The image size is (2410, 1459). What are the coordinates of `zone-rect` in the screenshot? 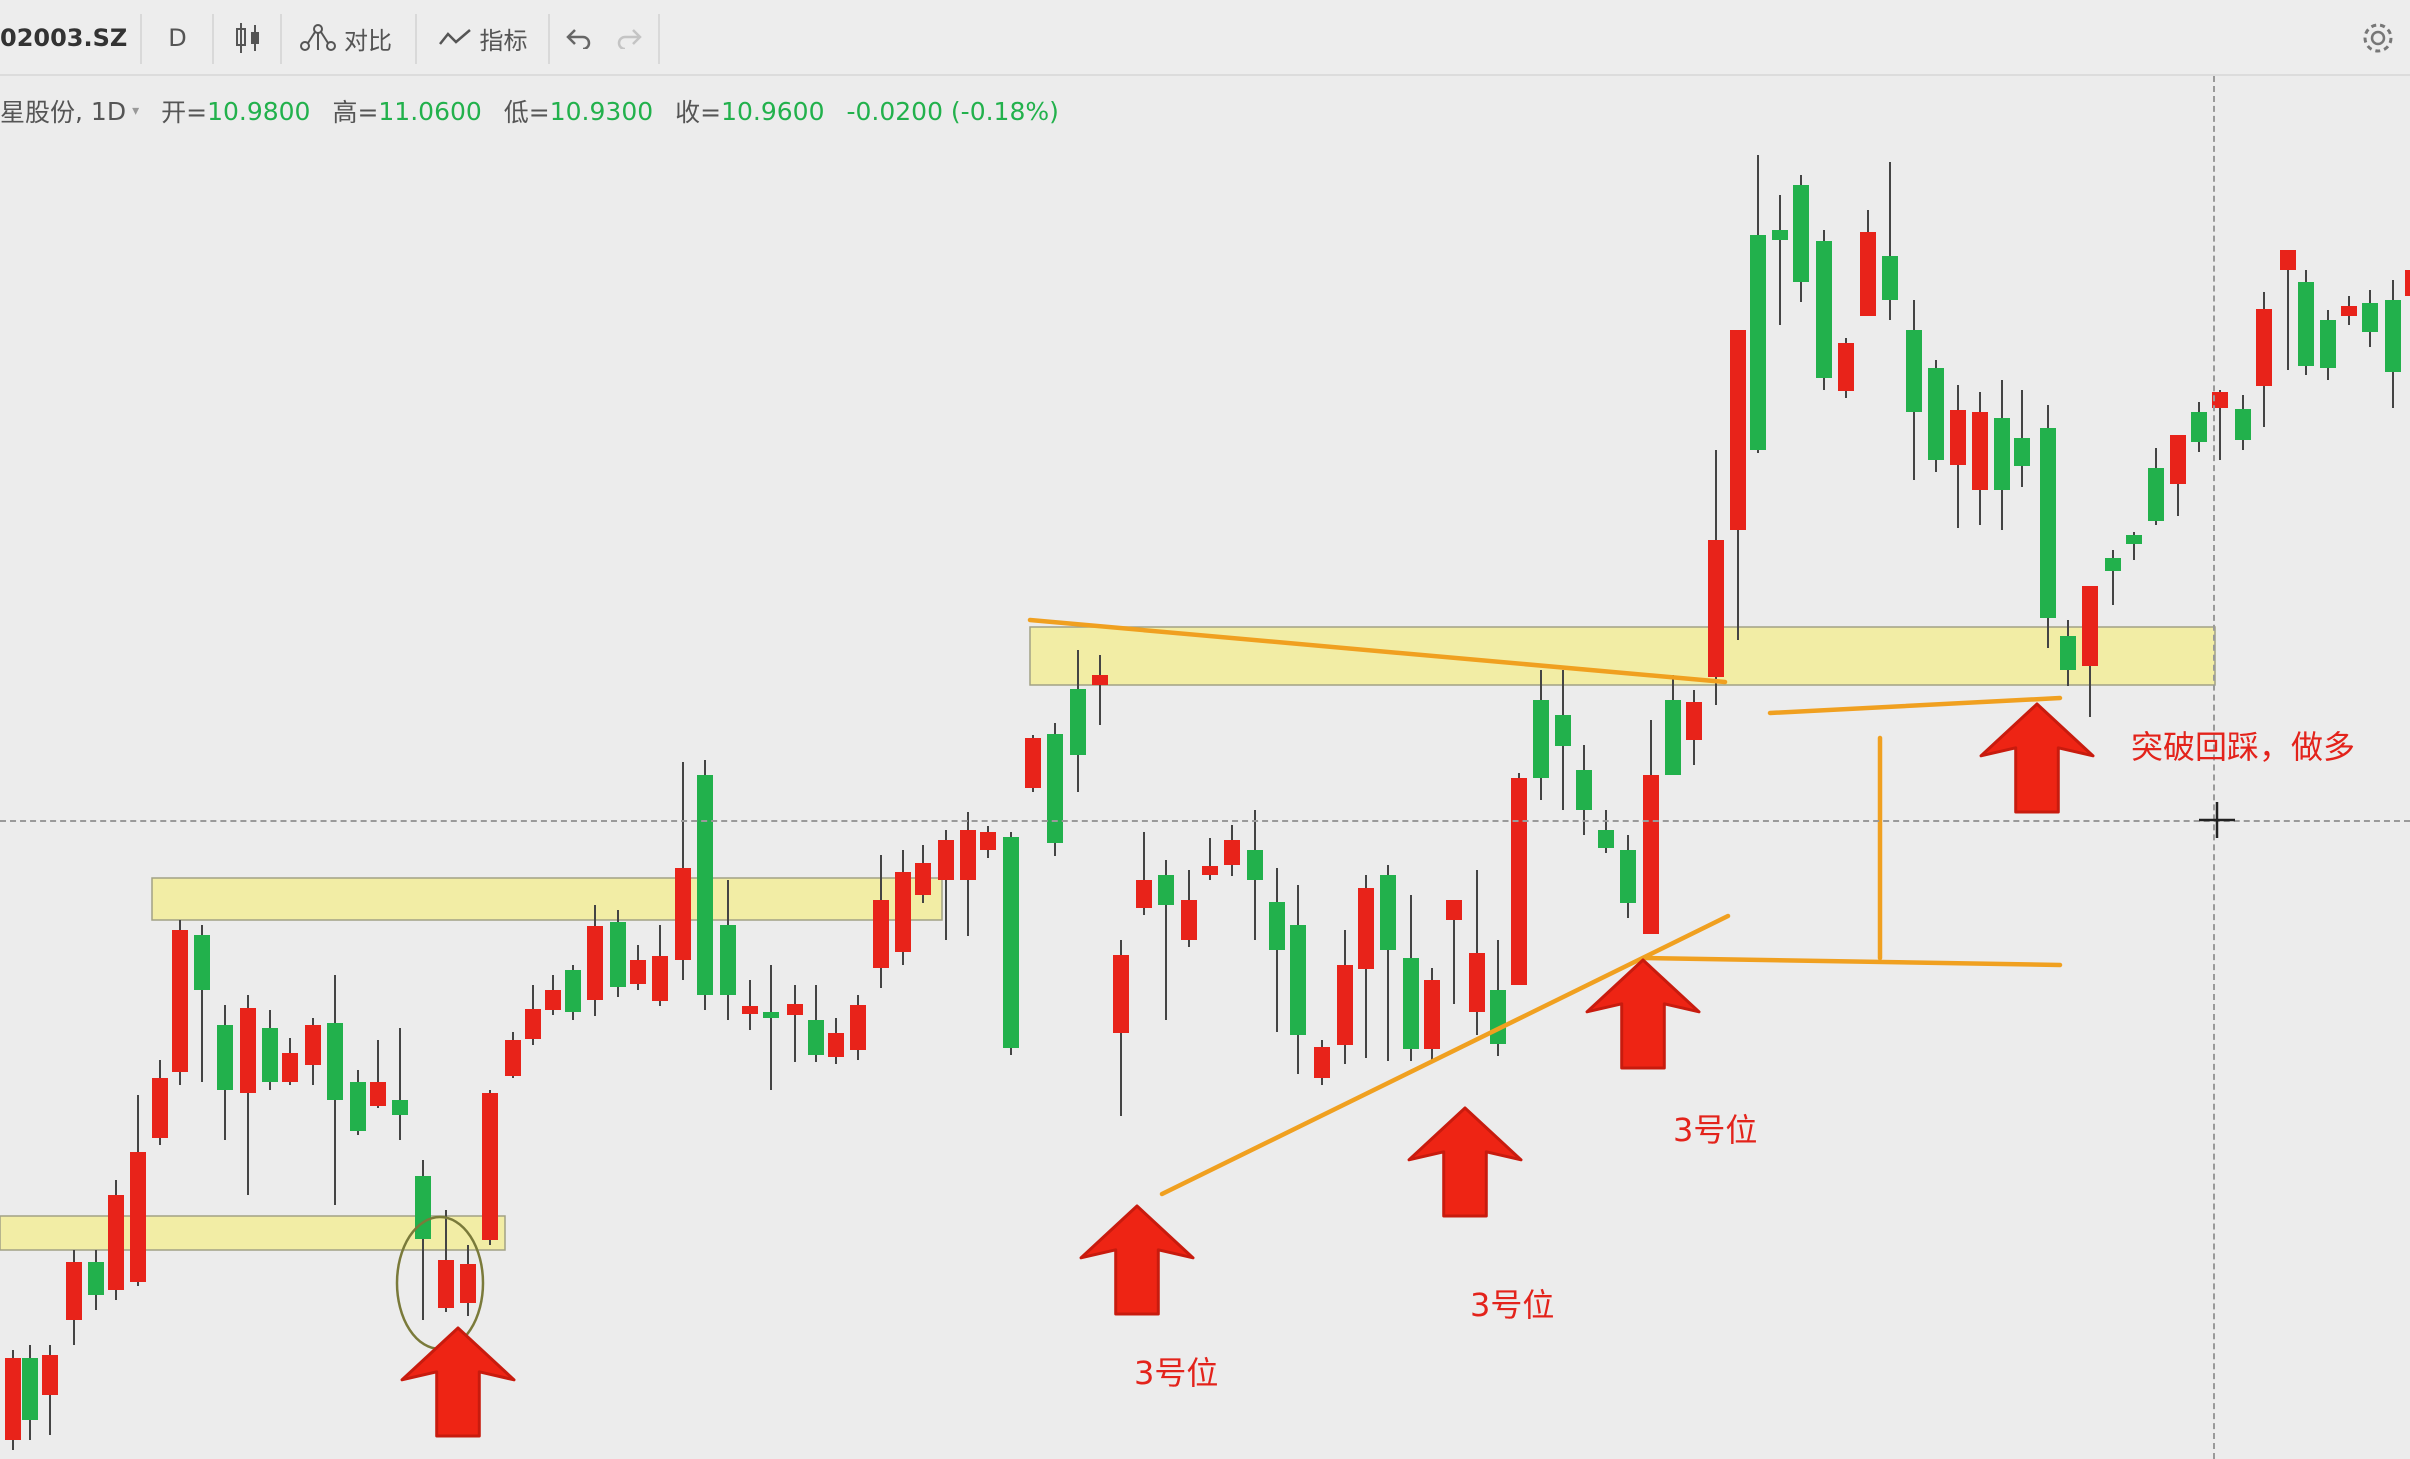 It's located at (547, 899).